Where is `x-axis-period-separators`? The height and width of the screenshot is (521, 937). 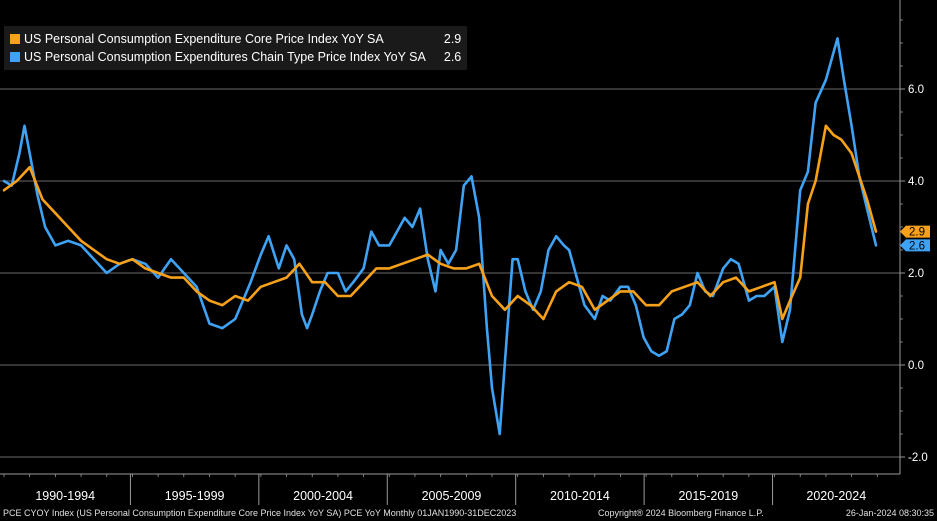
x-axis-period-separators is located at coordinates (451, 489).